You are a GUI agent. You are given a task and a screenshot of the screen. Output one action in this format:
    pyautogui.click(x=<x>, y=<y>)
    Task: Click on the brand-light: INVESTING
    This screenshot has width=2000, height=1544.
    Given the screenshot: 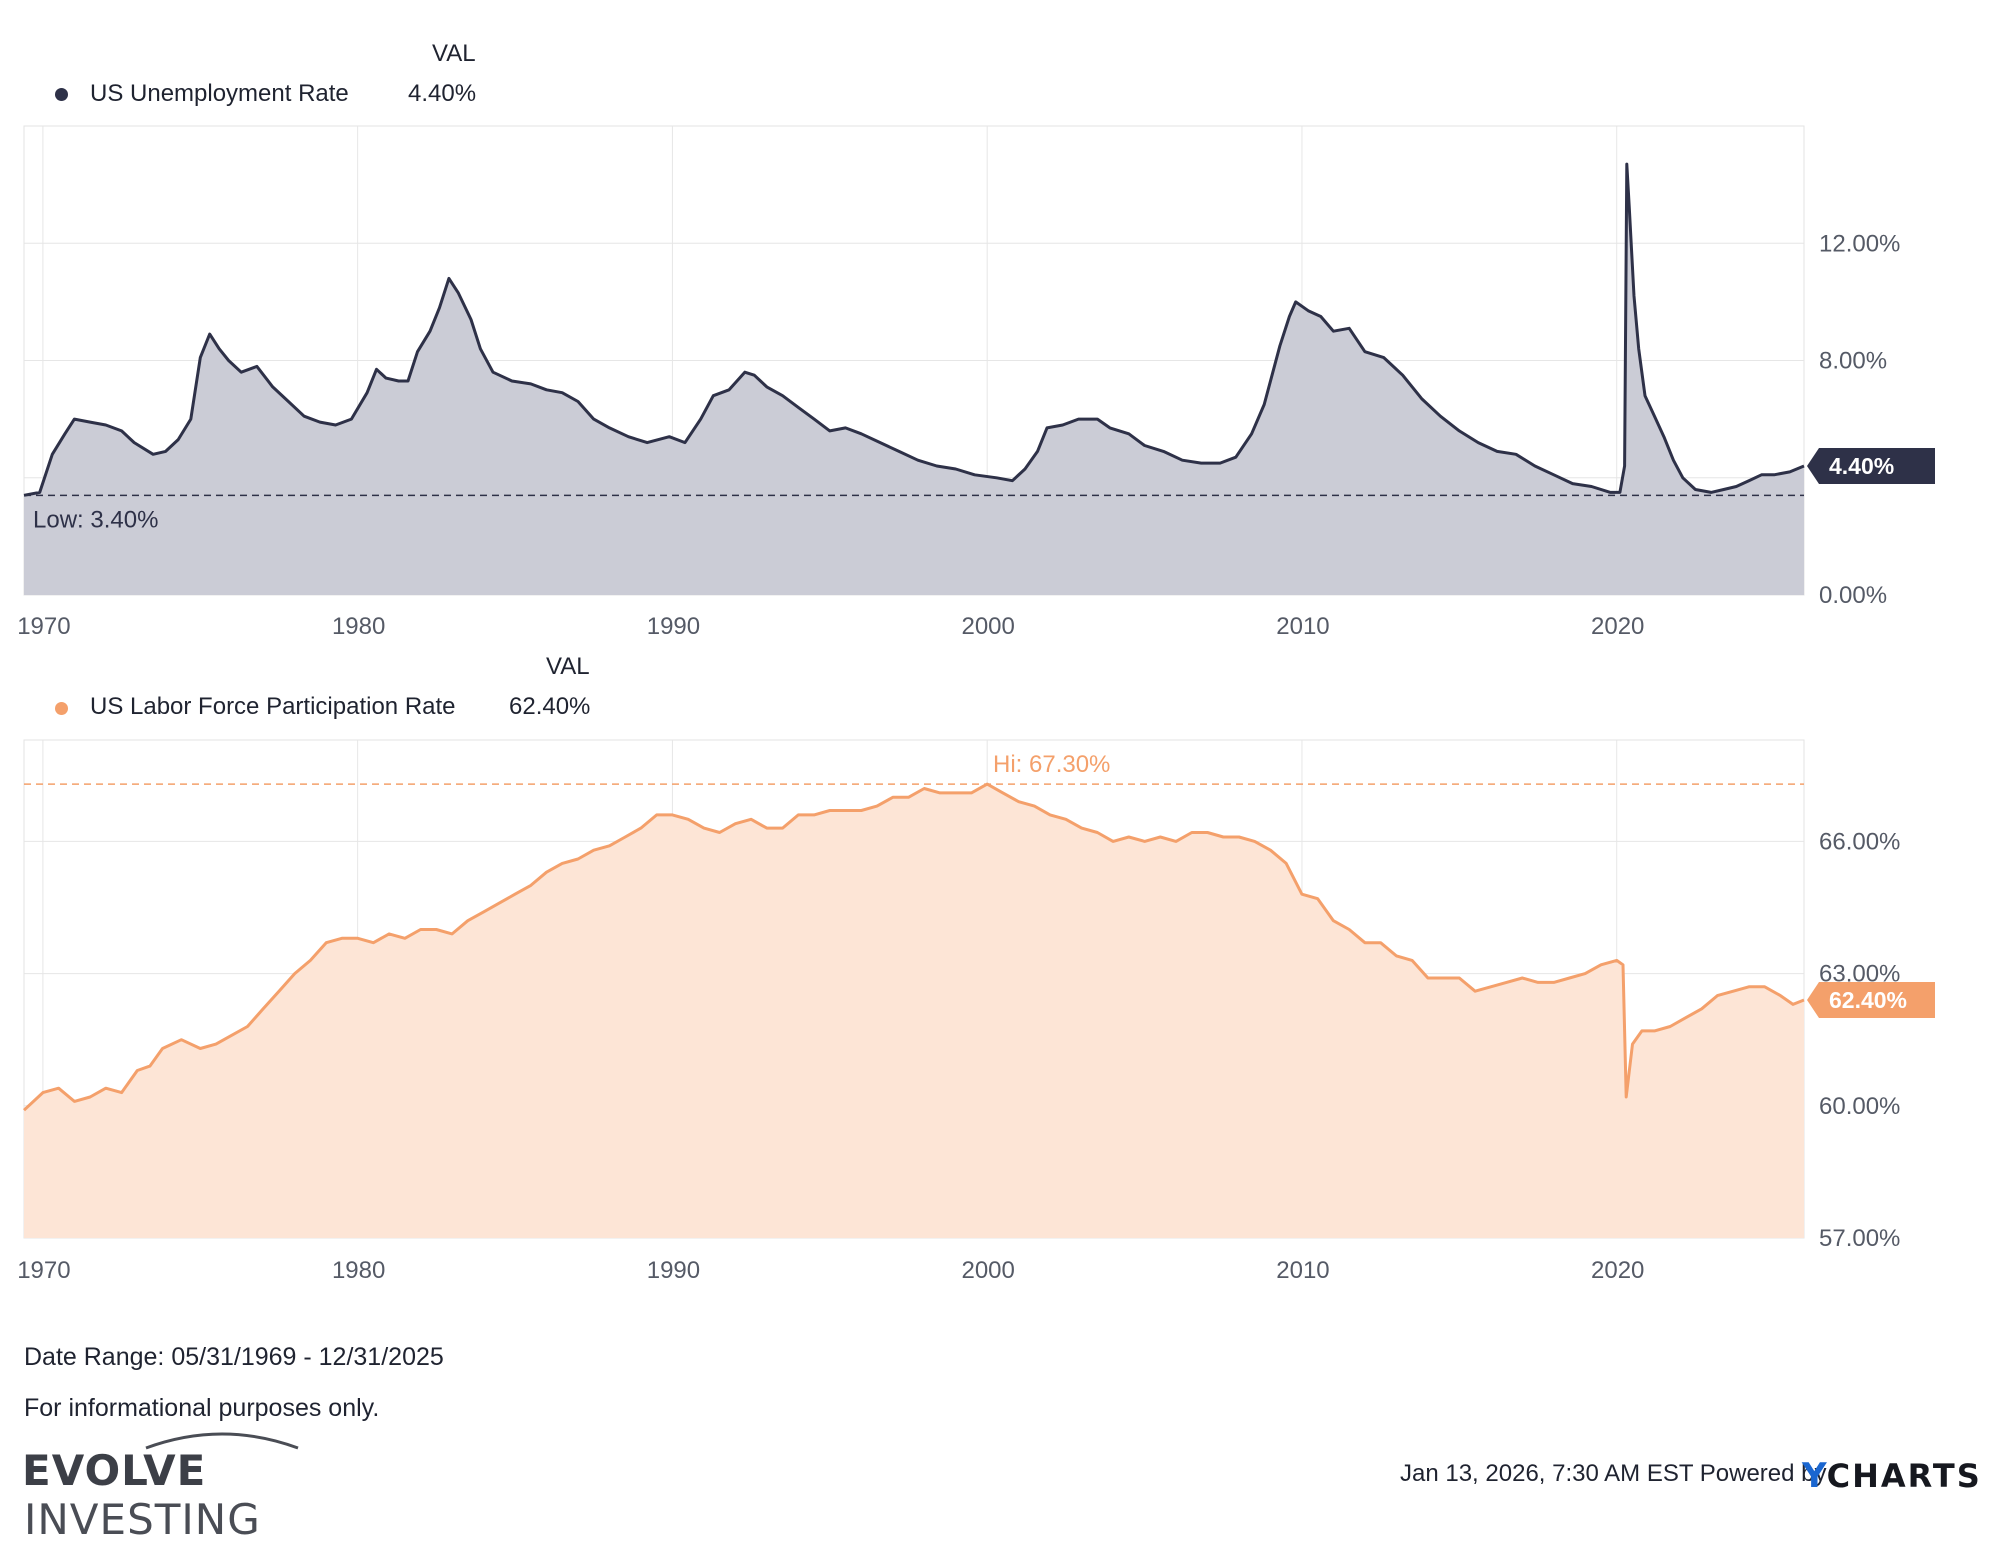 What is the action you would take?
    pyautogui.click(x=142, y=1519)
    